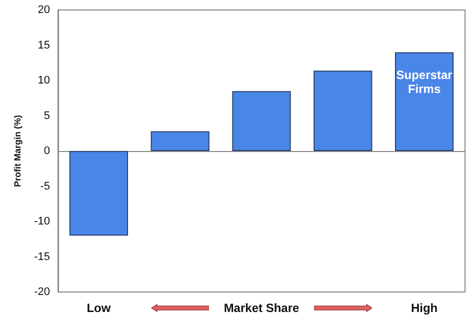  I want to click on y-axis-title: Profit Margin (%), so click(17, 151).